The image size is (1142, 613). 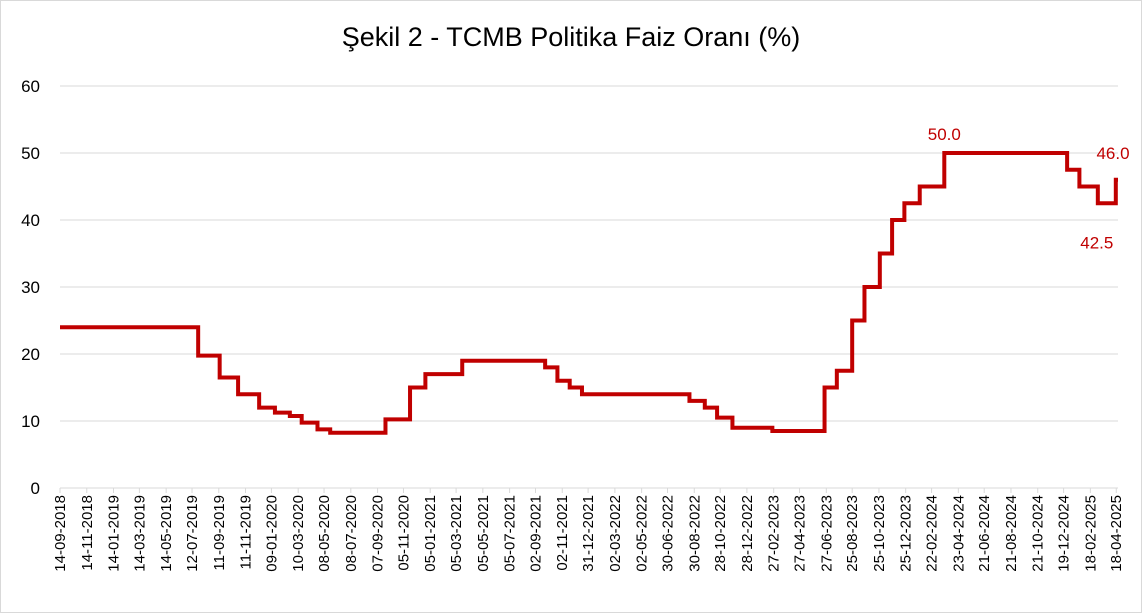 What do you see at coordinates (510, 533) in the screenshot?
I see `x-tick-label: 05-07-2021` at bounding box center [510, 533].